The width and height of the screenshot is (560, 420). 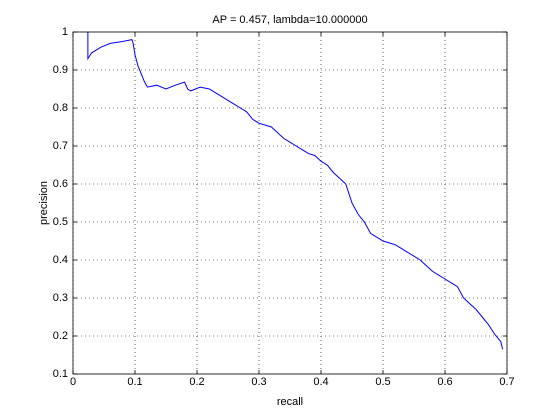 What do you see at coordinates (60, 298) in the screenshot?
I see `y-tick-label: 0.3` at bounding box center [60, 298].